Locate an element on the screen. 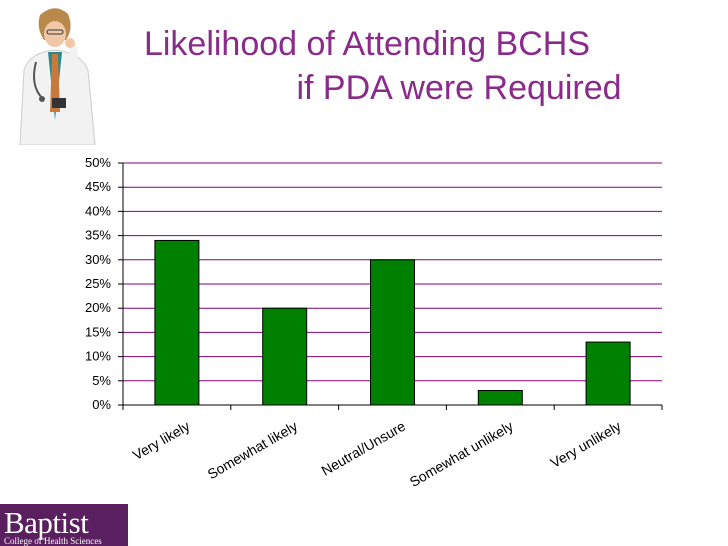 The image size is (728, 546). y-tick-label: 50% is located at coordinates (98, 162).